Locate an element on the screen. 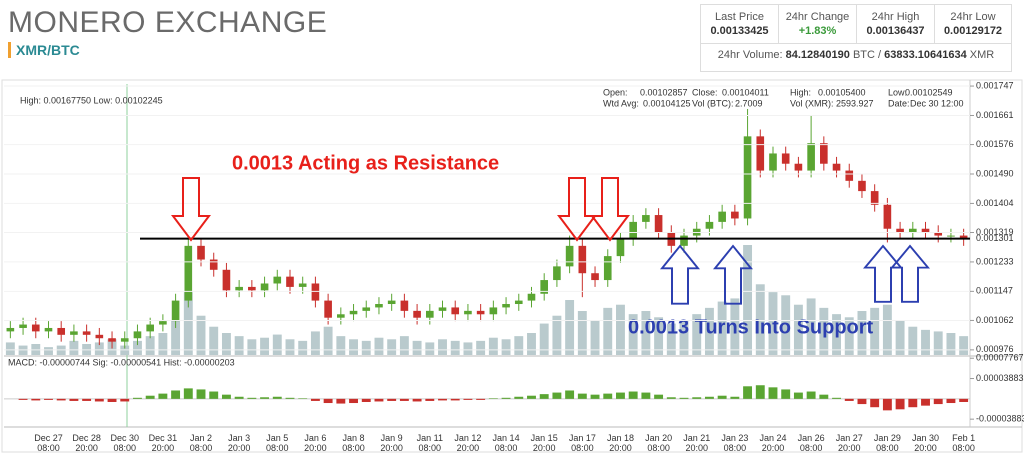 The image size is (1024, 454). info-value: 0.00102857 is located at coordinates (664, 92).